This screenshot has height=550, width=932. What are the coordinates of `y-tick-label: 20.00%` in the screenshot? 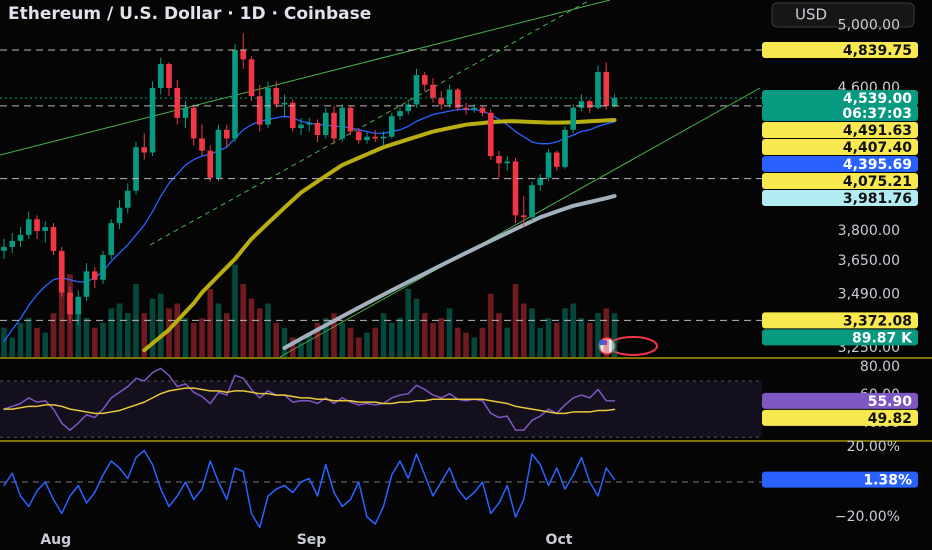 It's located at (873, 447).